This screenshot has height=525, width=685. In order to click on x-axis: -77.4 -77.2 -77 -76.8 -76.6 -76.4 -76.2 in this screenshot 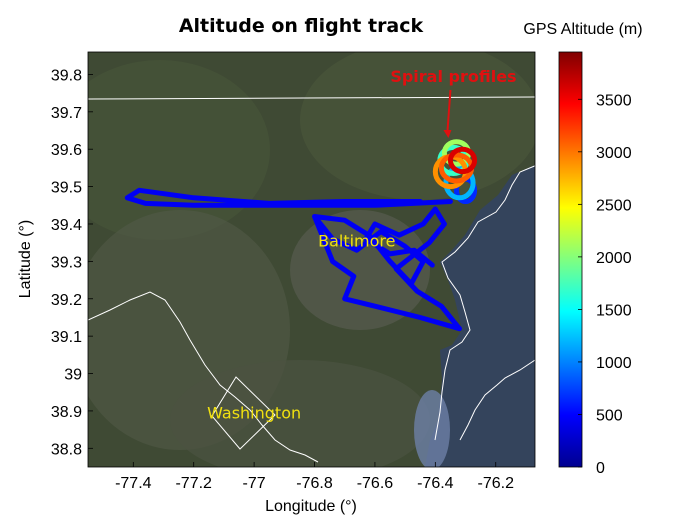, I will do `click(314, 477)`.